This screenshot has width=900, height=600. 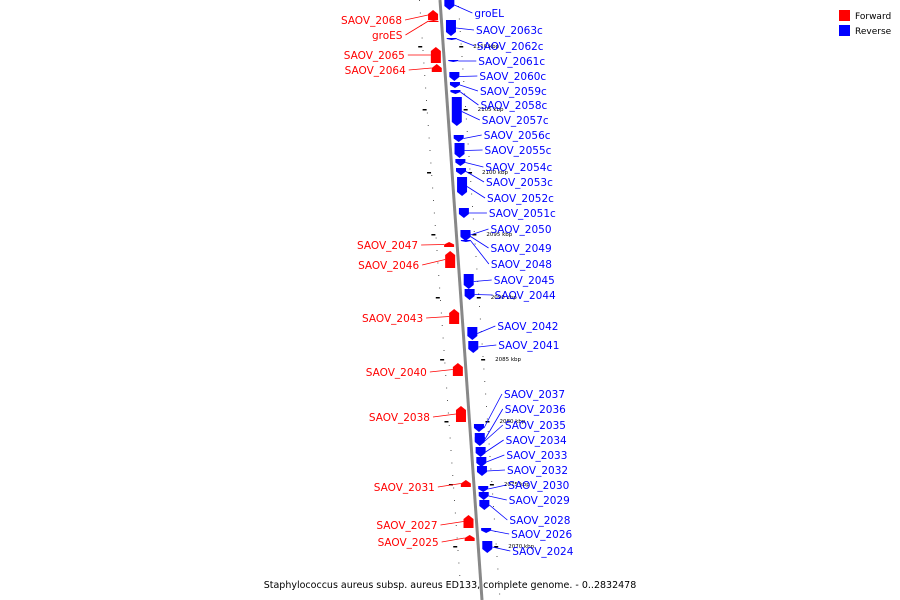 What do you see at coordinates (522, 214) in the screenshot?
I see `gene-label: SAOV_2051c` at bounding box center [522, 214].